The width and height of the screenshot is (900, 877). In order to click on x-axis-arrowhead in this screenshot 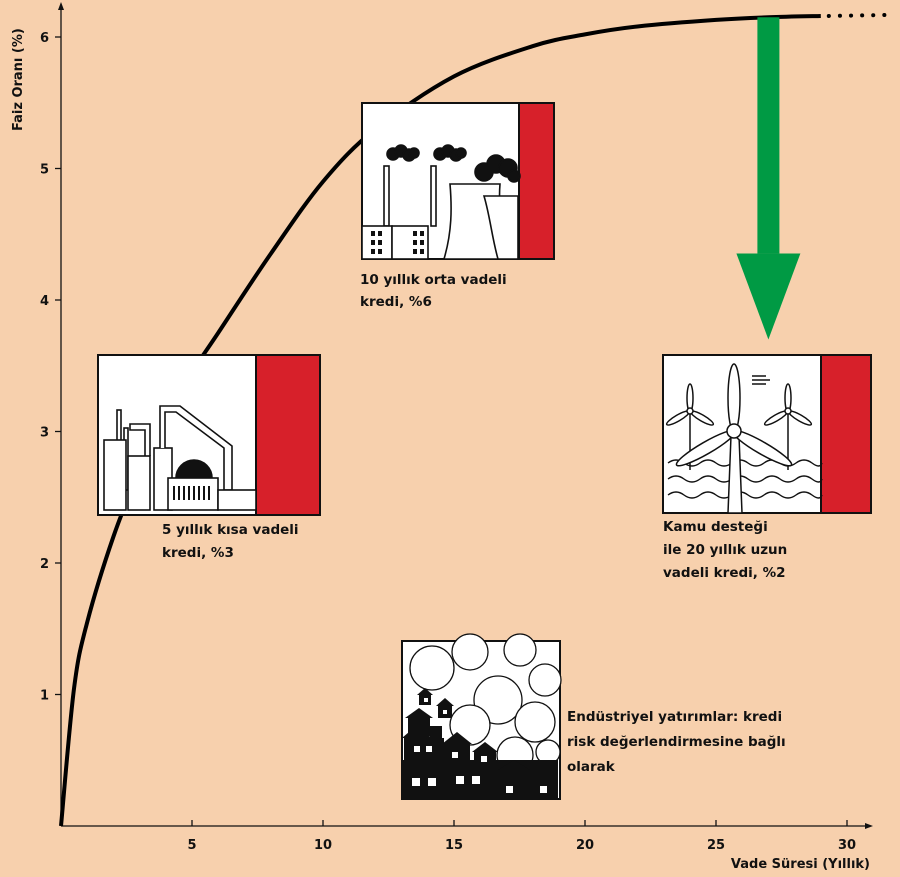, I will do `click(869, 826)`.